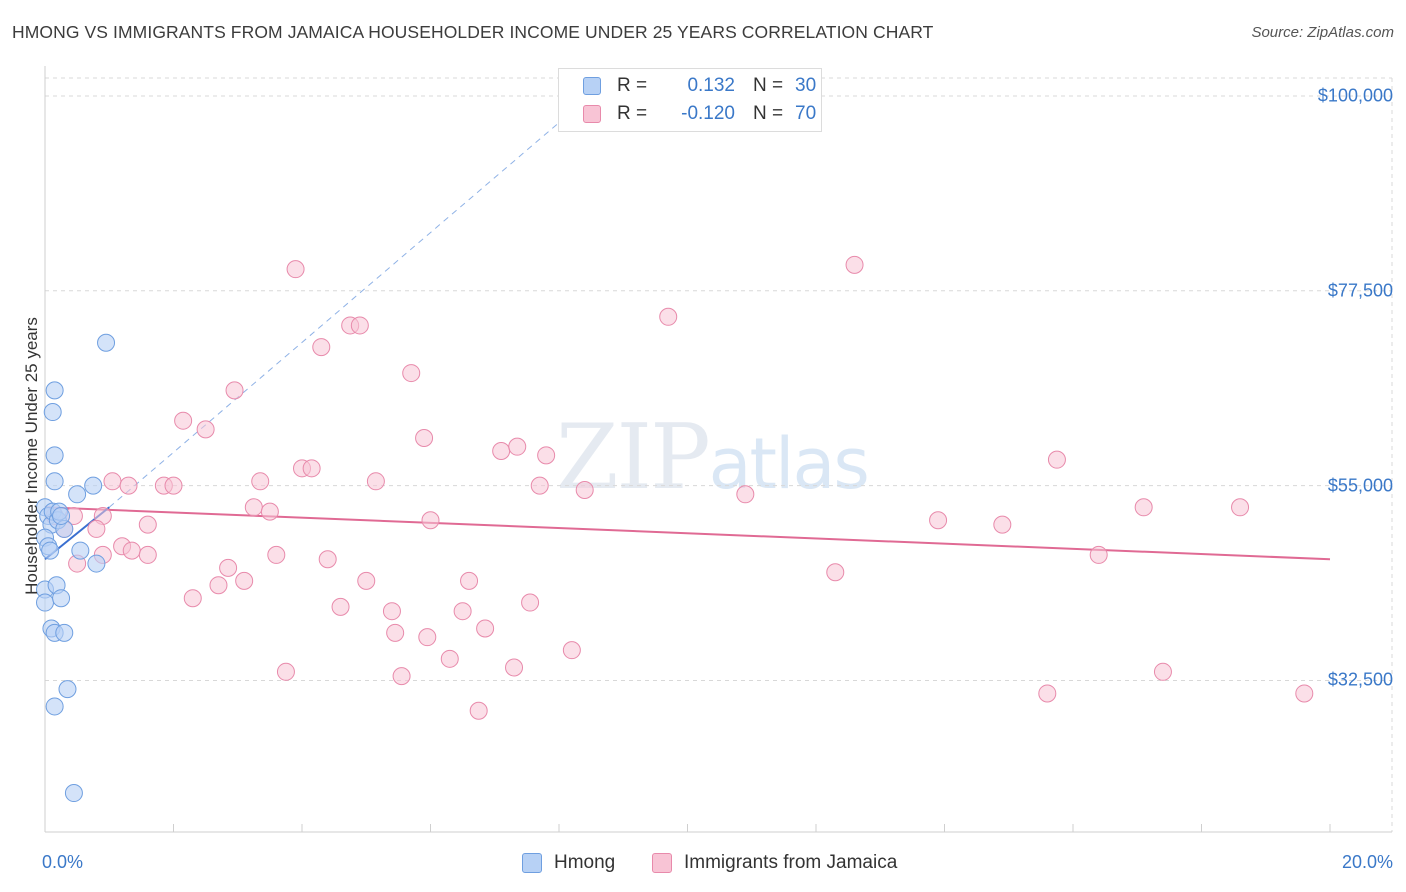 The image size is (1406, 892). I want to click on bottom-hmong-label: Hmong, so click(585, 862).